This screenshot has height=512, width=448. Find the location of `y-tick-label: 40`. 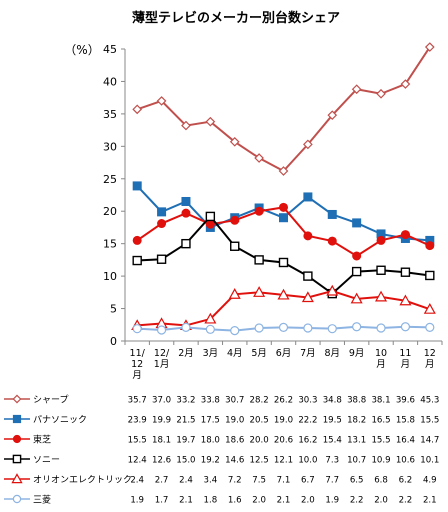

y-tick-label: 40 is located at coordinates (110, 81).